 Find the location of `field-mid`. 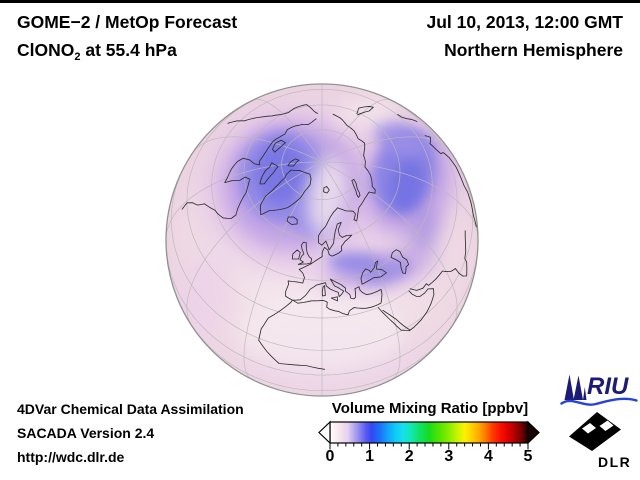

field-mid is located at coordinates (424, 232).